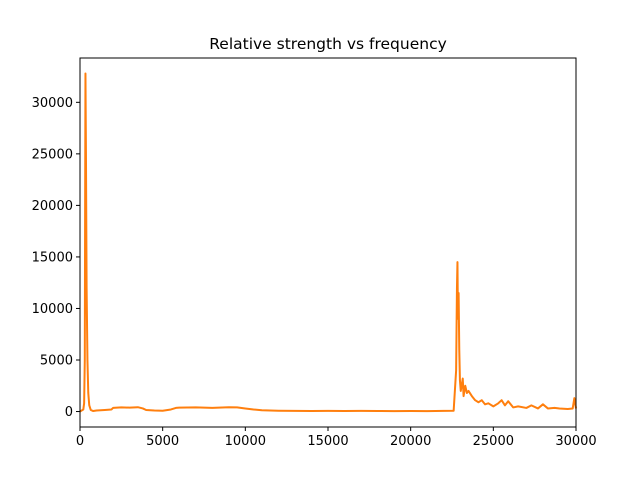 The image size is (640, 480). What do you see at coordinates (327, 441) in the screenshot?
I see `x-tick-label: 15000` at bounding box center [327, 441].